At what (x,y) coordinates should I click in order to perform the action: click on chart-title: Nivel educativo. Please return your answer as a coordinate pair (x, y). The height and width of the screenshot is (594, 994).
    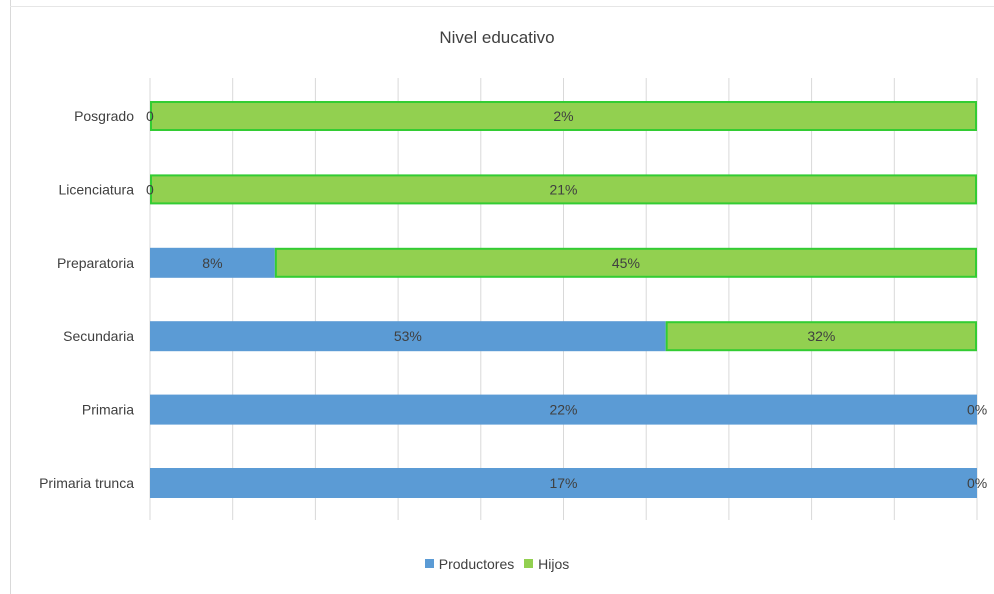
    Looking at the image, I should click on (497, 37).